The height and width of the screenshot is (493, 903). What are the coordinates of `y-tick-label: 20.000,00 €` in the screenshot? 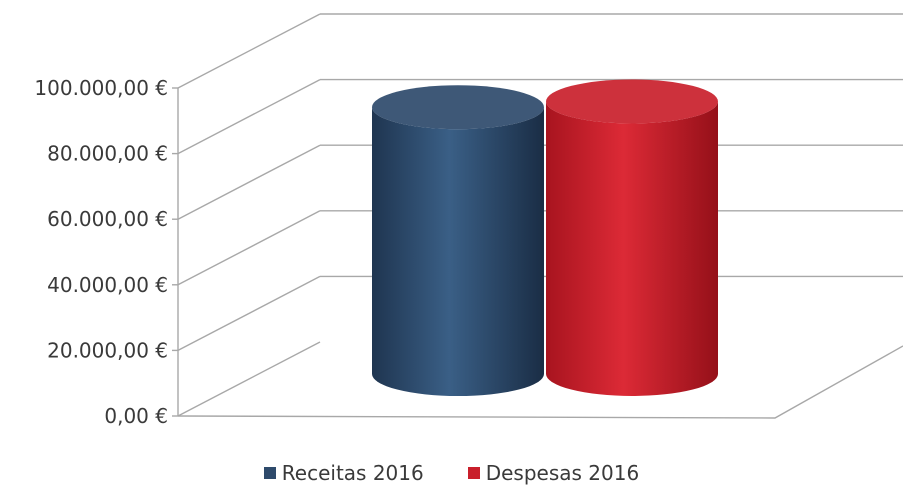 It's located at (107, 350).